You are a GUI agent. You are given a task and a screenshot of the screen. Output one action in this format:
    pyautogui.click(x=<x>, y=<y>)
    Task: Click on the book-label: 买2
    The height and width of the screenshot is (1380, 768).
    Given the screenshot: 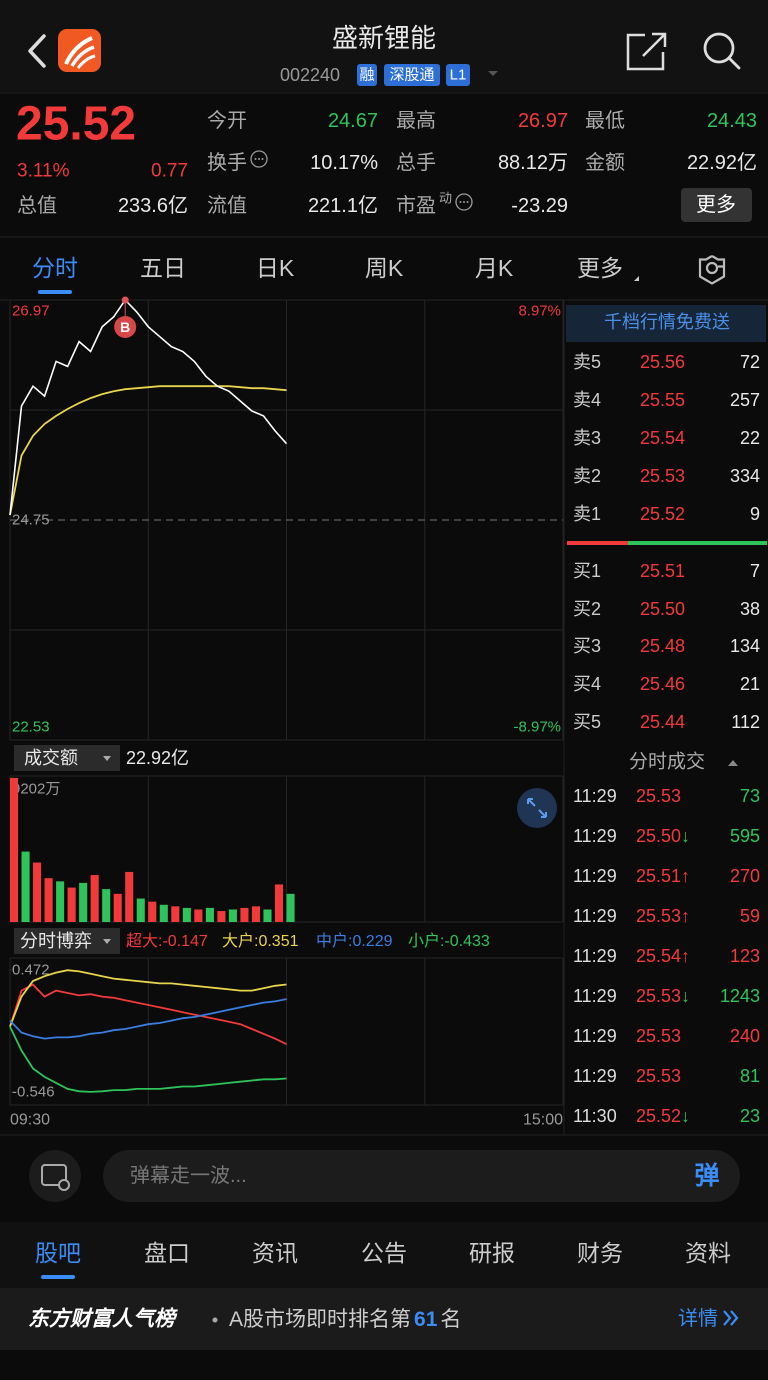 What is the action you would take?
    pyautogui.click(x=587, y=609)
    